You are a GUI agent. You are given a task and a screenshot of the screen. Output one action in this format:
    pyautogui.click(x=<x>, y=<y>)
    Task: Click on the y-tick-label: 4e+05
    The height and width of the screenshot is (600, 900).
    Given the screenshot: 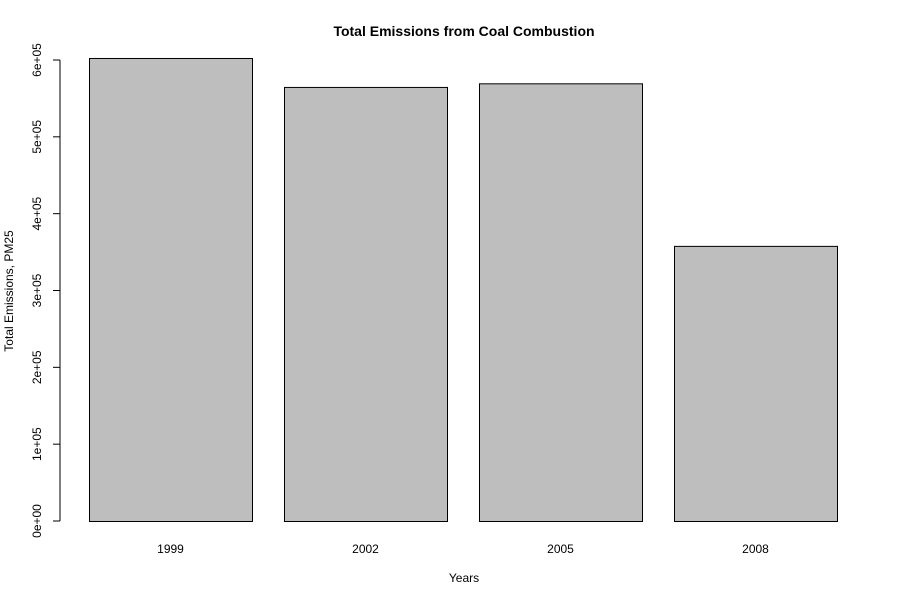 What is the action you would take?
    pyautogui.click(x=37, y=213)
    